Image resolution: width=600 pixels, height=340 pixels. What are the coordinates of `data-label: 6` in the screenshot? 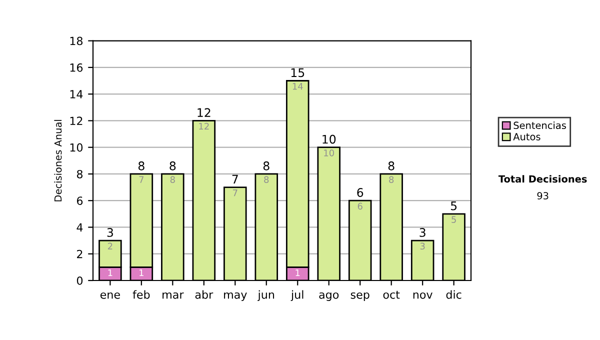 It's located at (360, 206).